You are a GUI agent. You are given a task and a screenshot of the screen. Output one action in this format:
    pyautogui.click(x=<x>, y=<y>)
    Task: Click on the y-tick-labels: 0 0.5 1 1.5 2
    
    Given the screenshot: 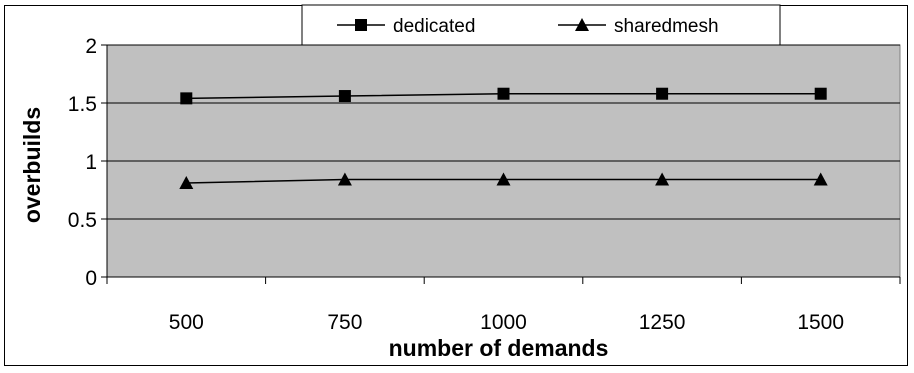 What is the action you would take?
    pyautogui.click(x=82, y=162)
    